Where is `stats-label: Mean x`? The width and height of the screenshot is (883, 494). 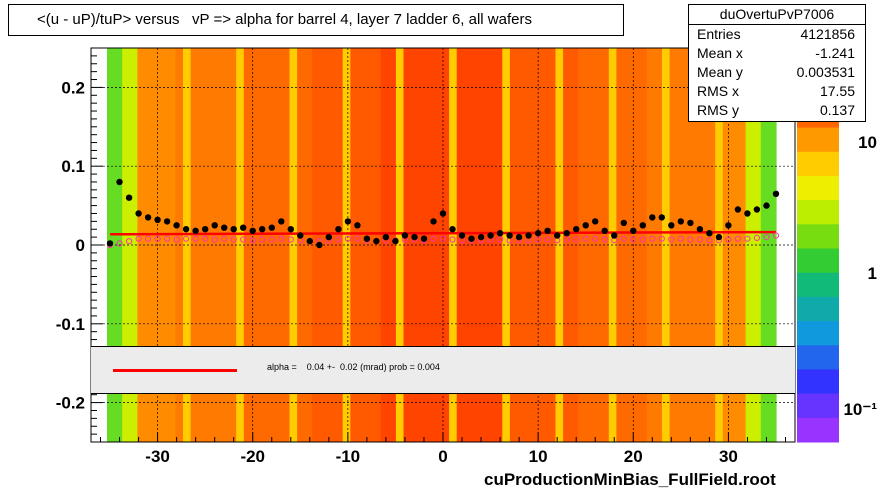
stats-label: Mean x is located at coordinates (720, 53).